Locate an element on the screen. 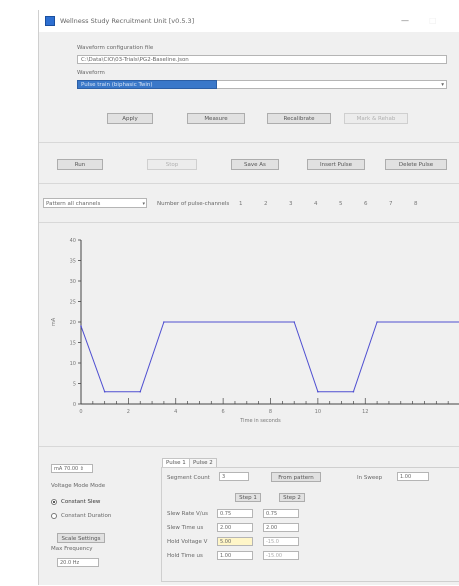 The width and height of the screenshot is (459, 586). delete-pulse-button: Delete Pulse is located at coordinates (416, 164).